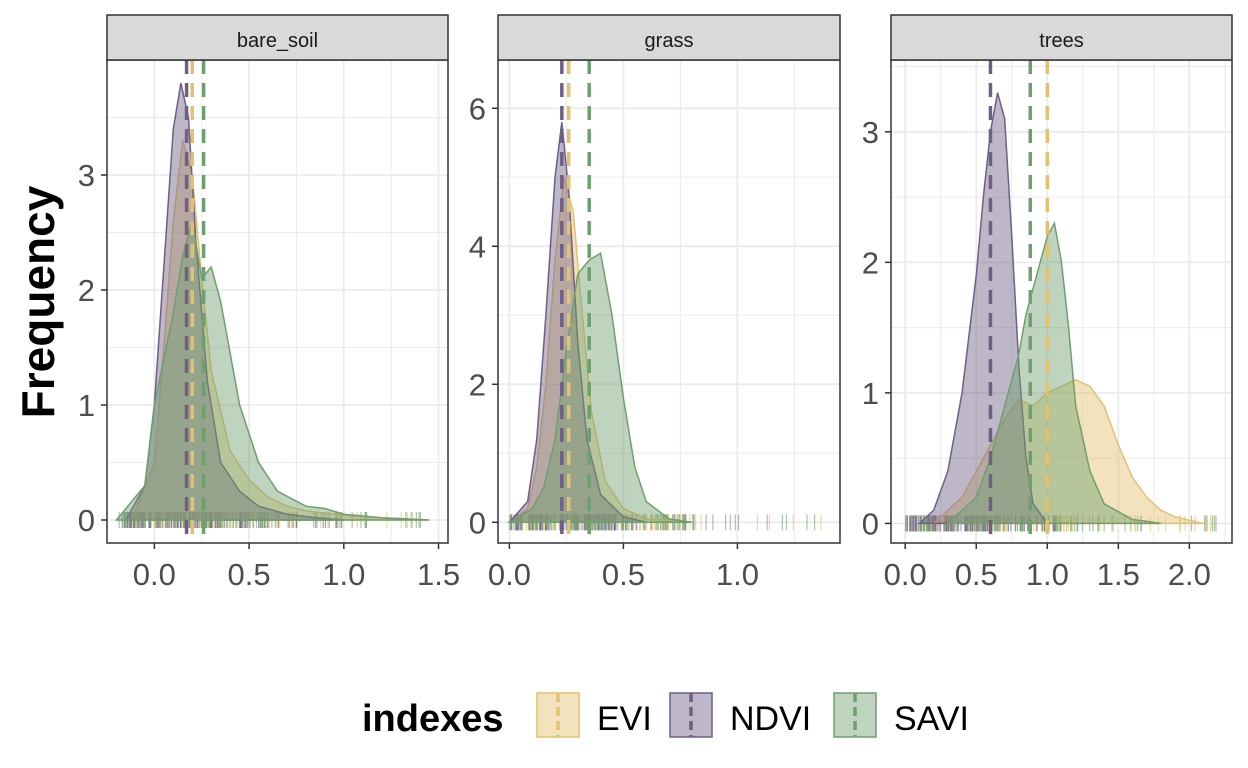 The image size is (1248, 768). Describe the element at coordinates (691, 715) in the screenshot. I see `legend-key-ndvi` at that location.